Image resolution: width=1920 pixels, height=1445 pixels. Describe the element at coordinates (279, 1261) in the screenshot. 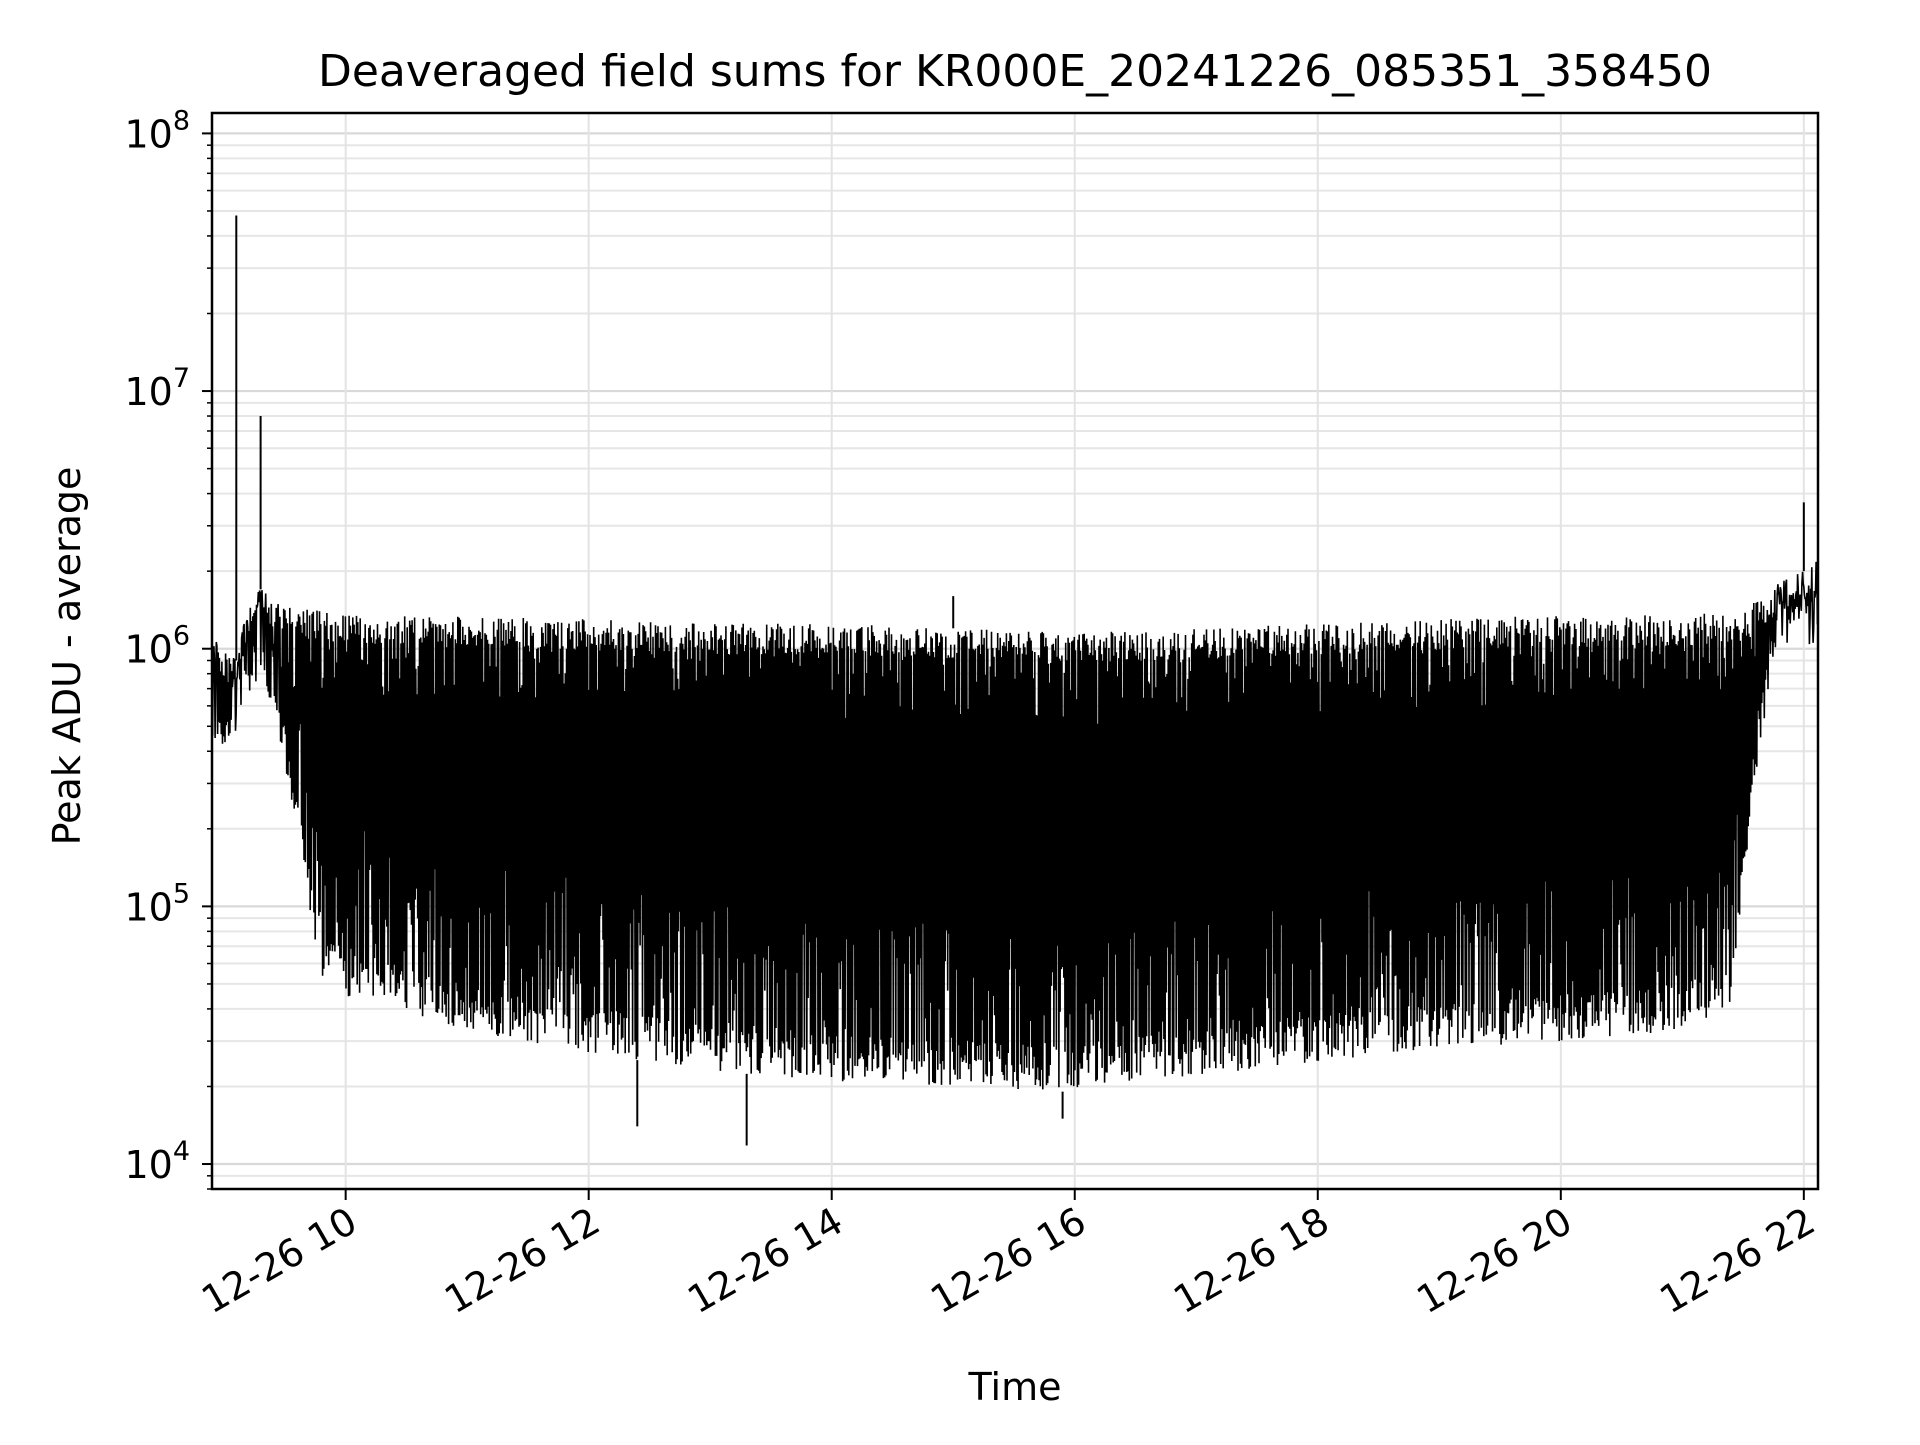

I see `x-tick-label: 12-26 10` at that location.